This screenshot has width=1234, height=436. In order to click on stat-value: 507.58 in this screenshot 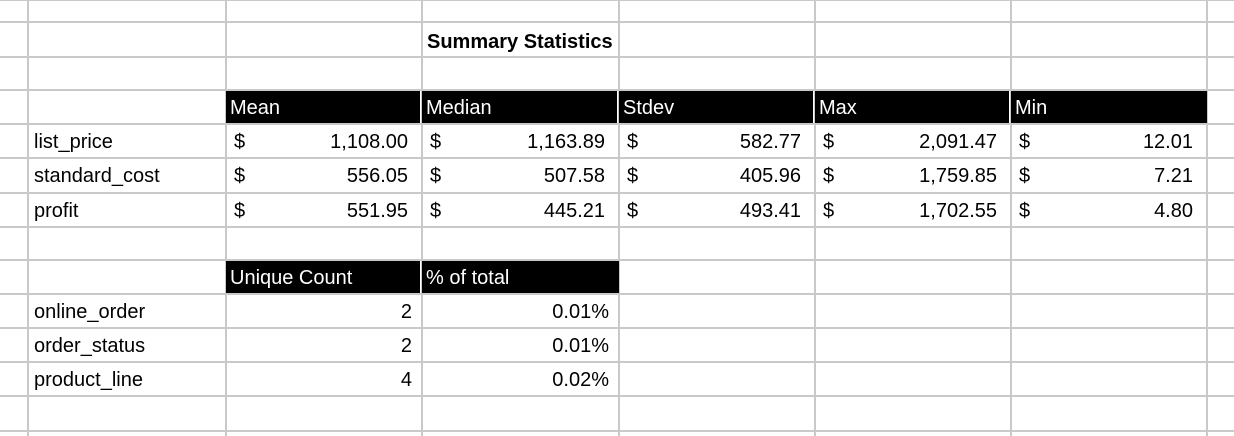, I will do `click(574, 176)`.